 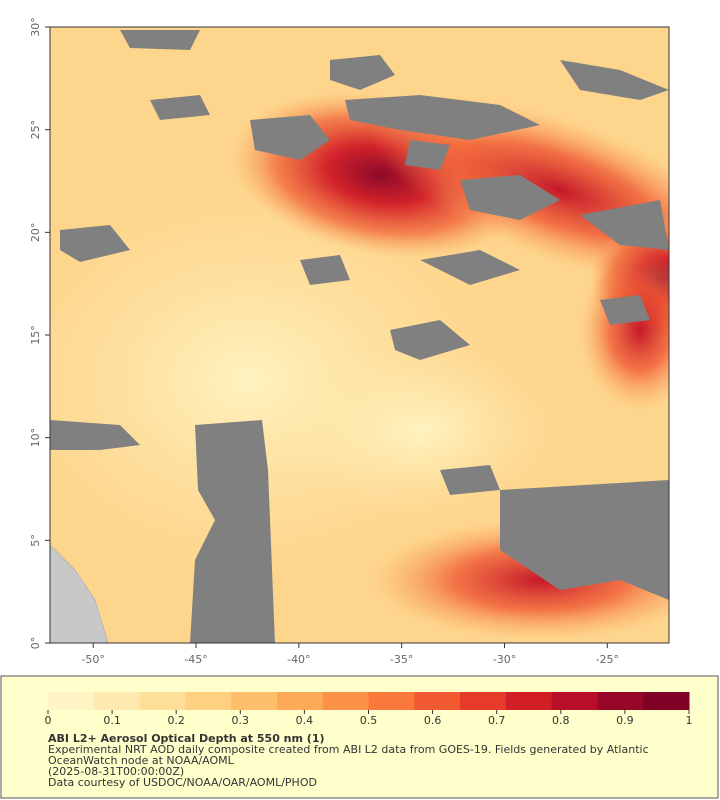 I want to click on colorbar-tick-label: 0.3, so click(x=241, y=720).